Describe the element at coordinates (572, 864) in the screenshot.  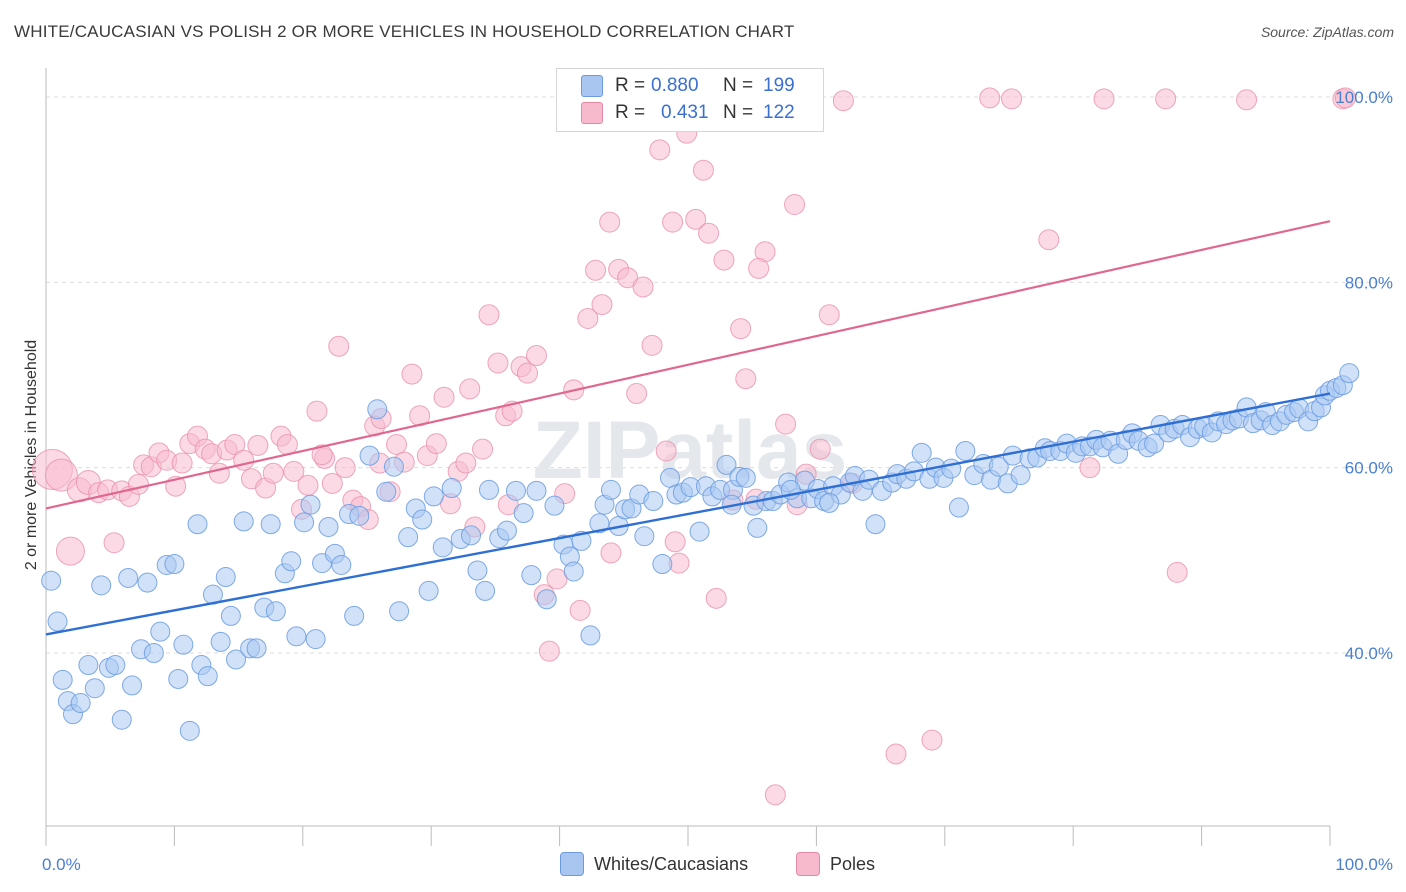
I see `whites-legend-swatch` at that location.